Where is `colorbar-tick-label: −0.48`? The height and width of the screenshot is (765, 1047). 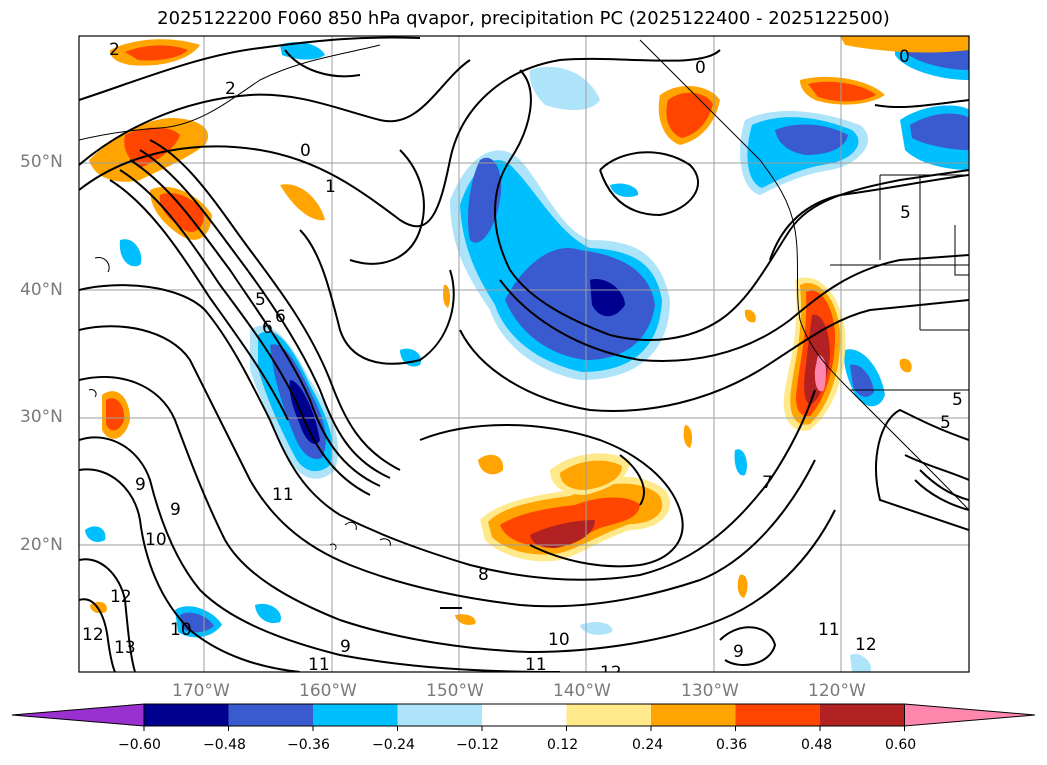 colorbar-tick-label: −0.48 is located at coordinates (224, 745).